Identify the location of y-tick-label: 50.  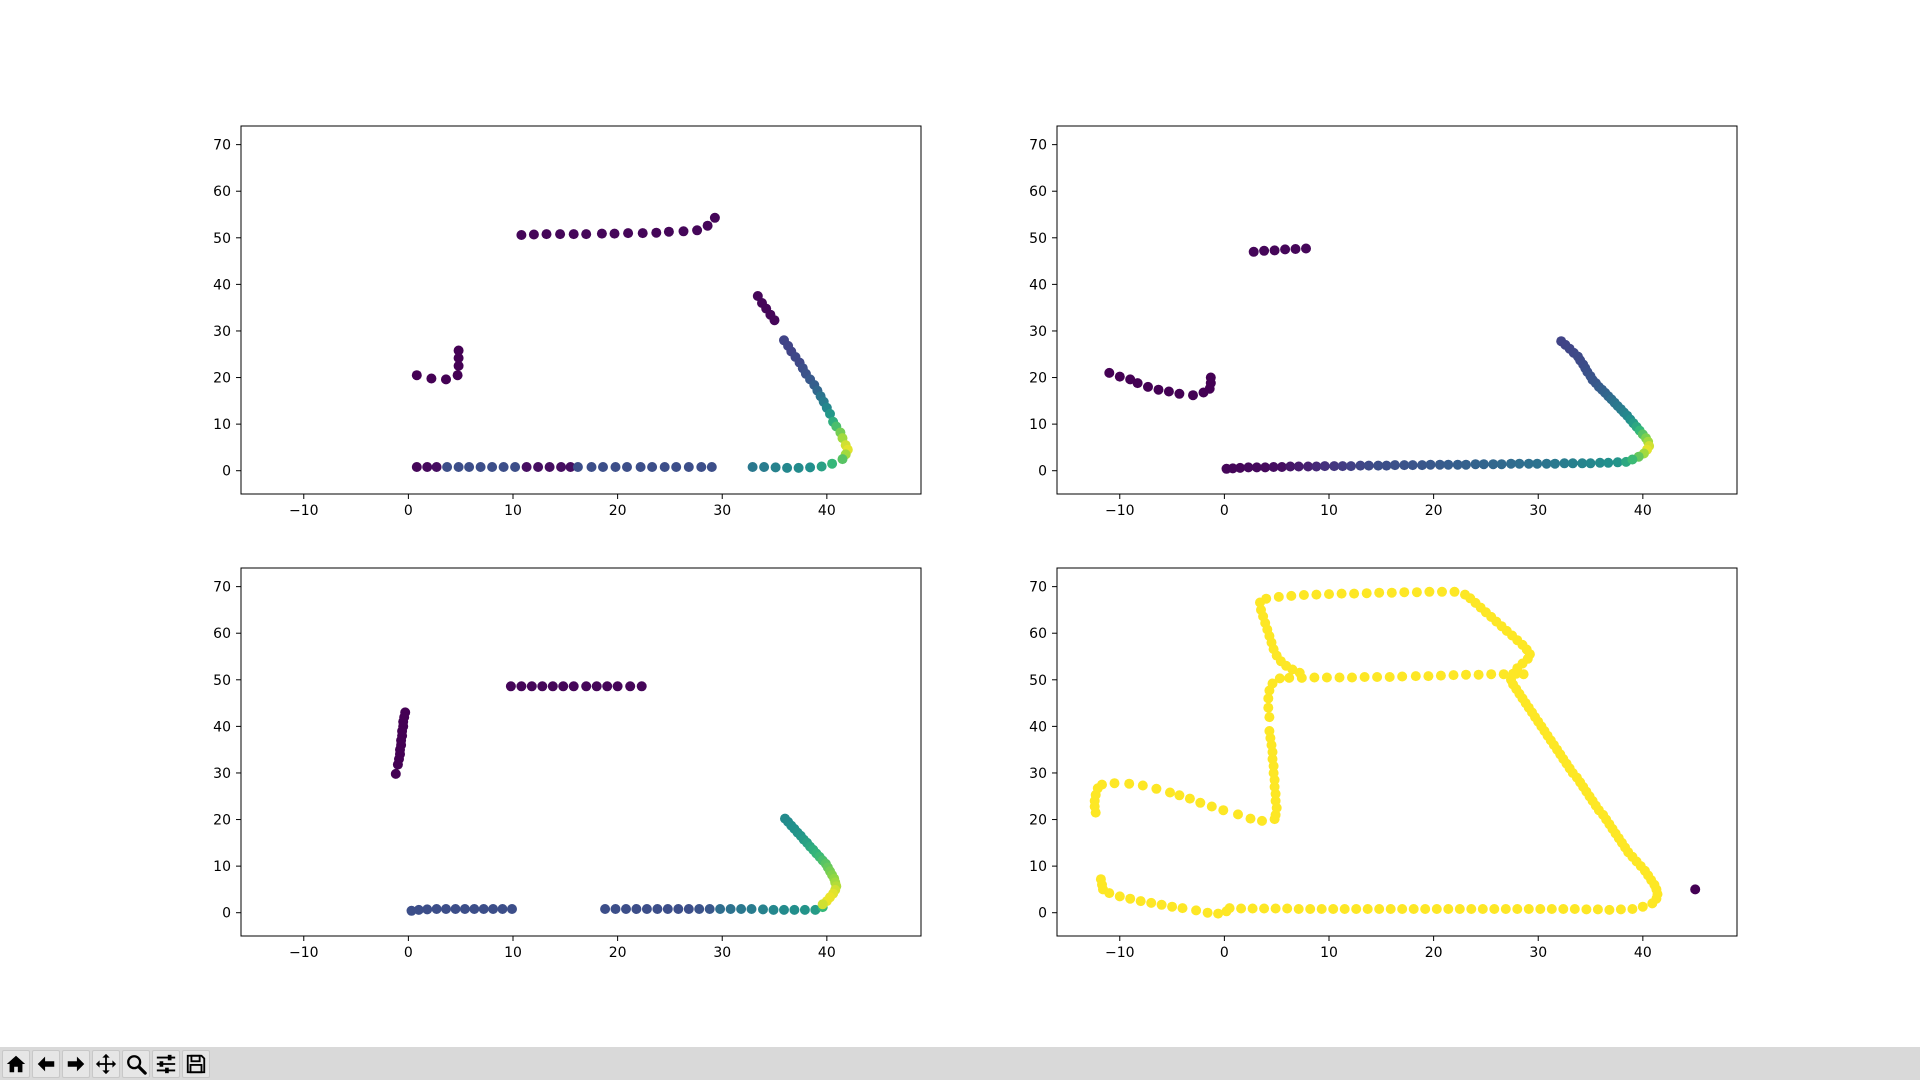
(1038, 681).